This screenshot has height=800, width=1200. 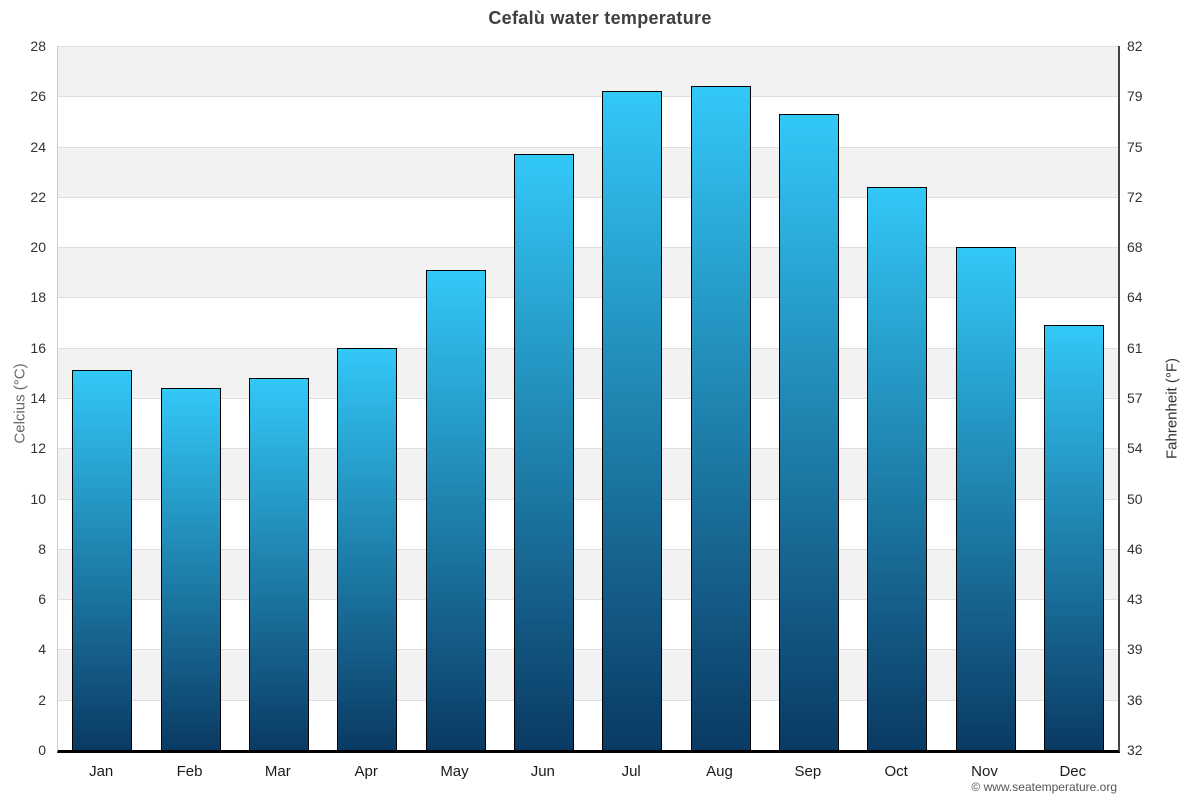 What do you see at coordinates (277, 771) in the screenshot?
I see `month-label-mar: Mar` at bounding box center [277, 771].